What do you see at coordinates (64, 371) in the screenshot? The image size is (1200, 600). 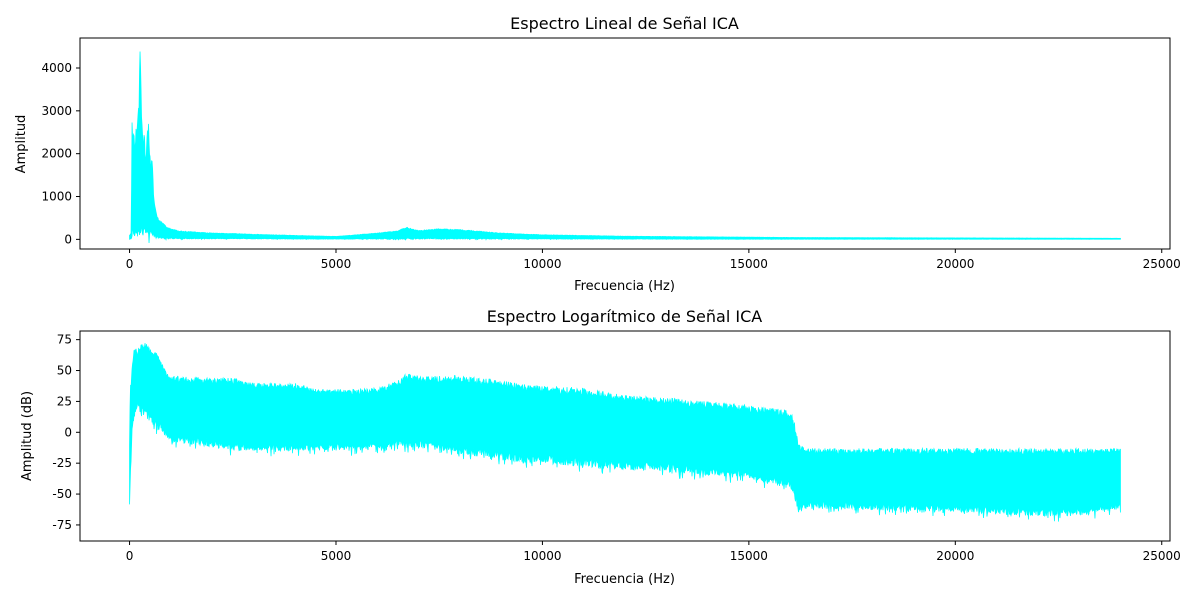 I see `y-tick-label: 50` at bounding box center [64, 371].